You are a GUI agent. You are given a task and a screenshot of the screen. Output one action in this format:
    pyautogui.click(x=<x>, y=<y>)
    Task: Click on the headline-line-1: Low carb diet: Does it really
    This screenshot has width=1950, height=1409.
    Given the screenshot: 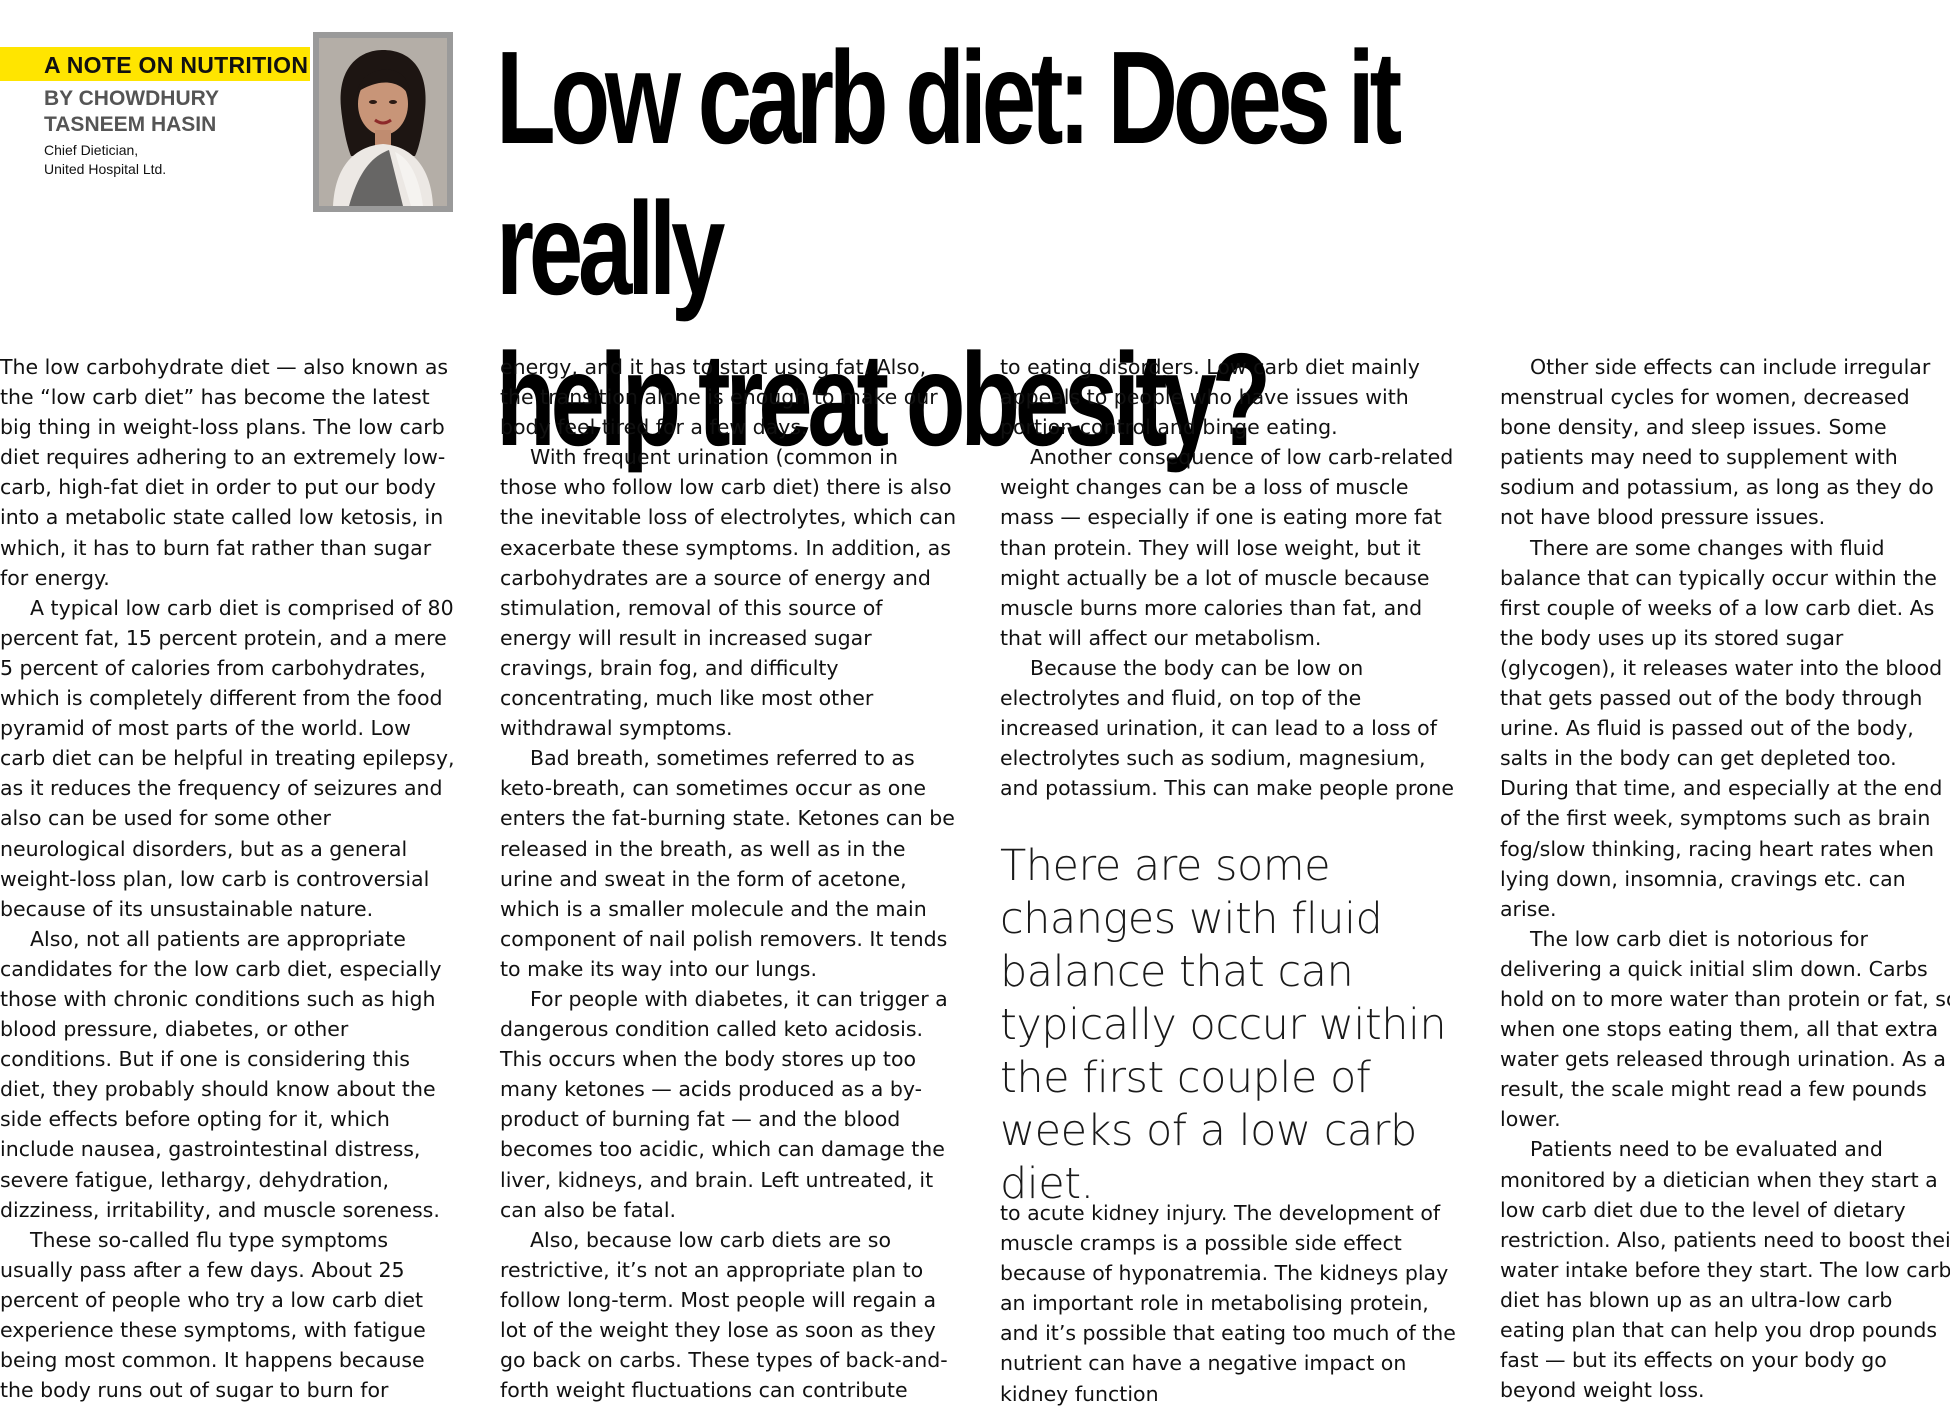 What is the action you would take?
    pyautogui.click(x=949, y=173)
    